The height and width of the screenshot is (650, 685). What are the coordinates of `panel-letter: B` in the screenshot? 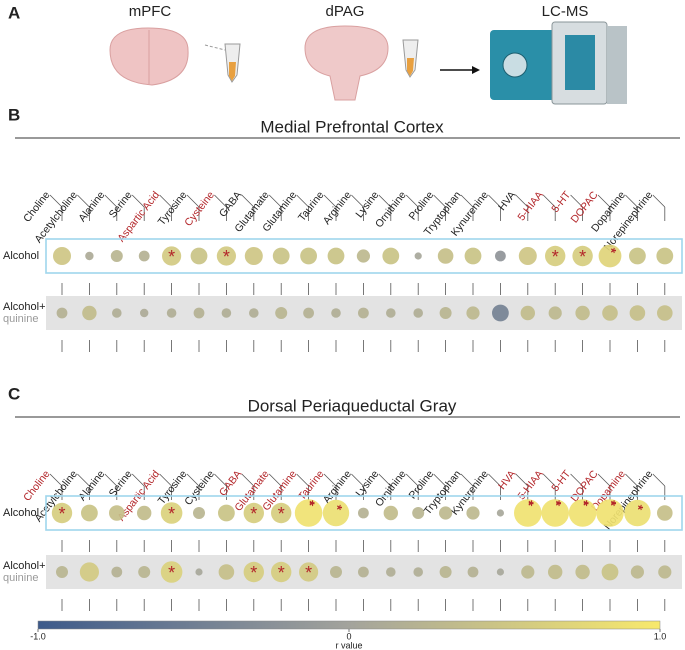 It's located at (14, 114).